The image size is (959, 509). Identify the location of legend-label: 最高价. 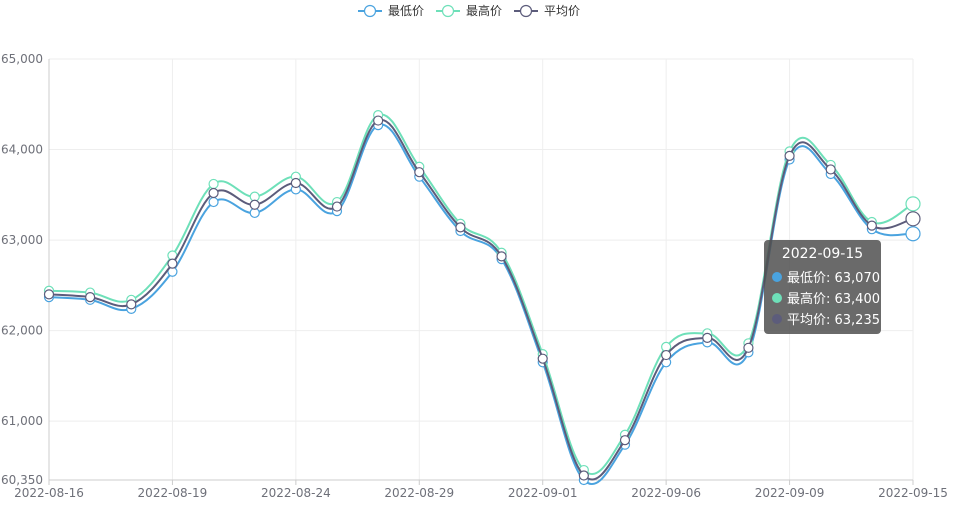
(484, 10).